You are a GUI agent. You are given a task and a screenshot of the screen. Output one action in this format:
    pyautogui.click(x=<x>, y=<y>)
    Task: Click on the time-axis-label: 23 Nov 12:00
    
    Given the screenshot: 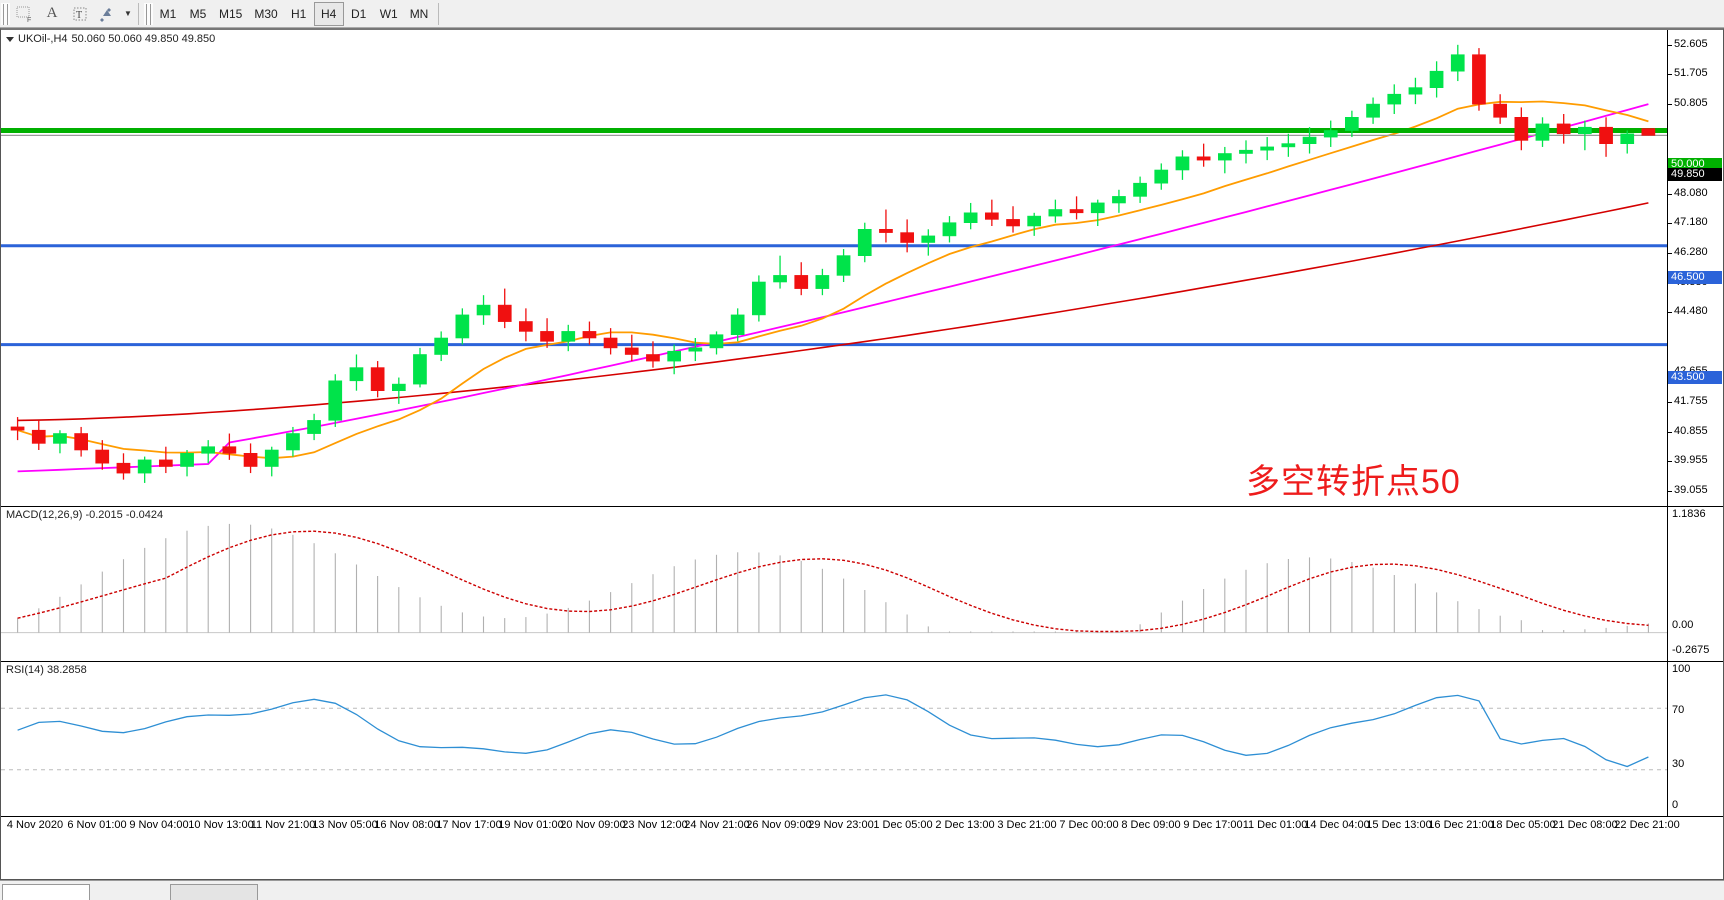 What is the action you would take?
    pyautogui.click(x=655, y=825)
    